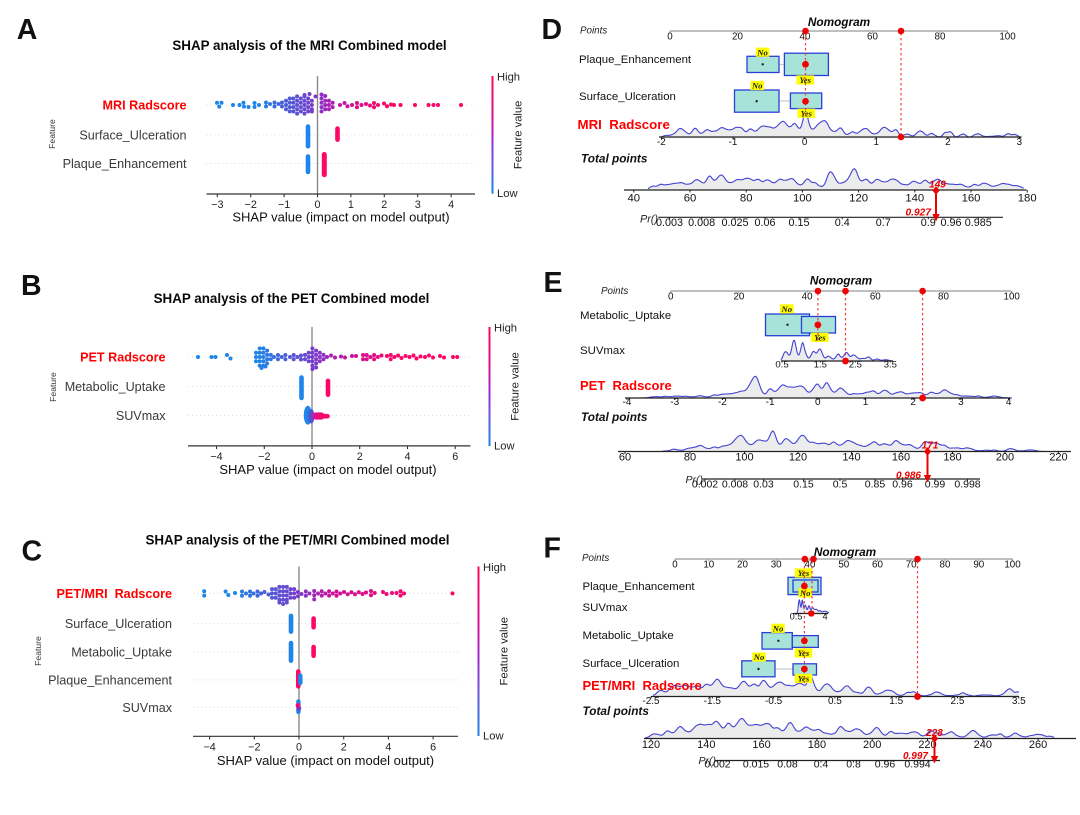 The image size is (1080, 815). What do you see at coordinates (552, 30) in the screenshot?
I see `svg-text: D` at bounding box center [552, 30].